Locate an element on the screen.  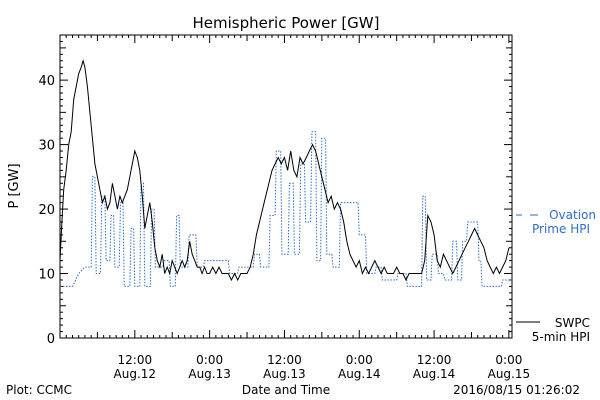
y-tick-label: 10 is located at coordinates (46, 275).